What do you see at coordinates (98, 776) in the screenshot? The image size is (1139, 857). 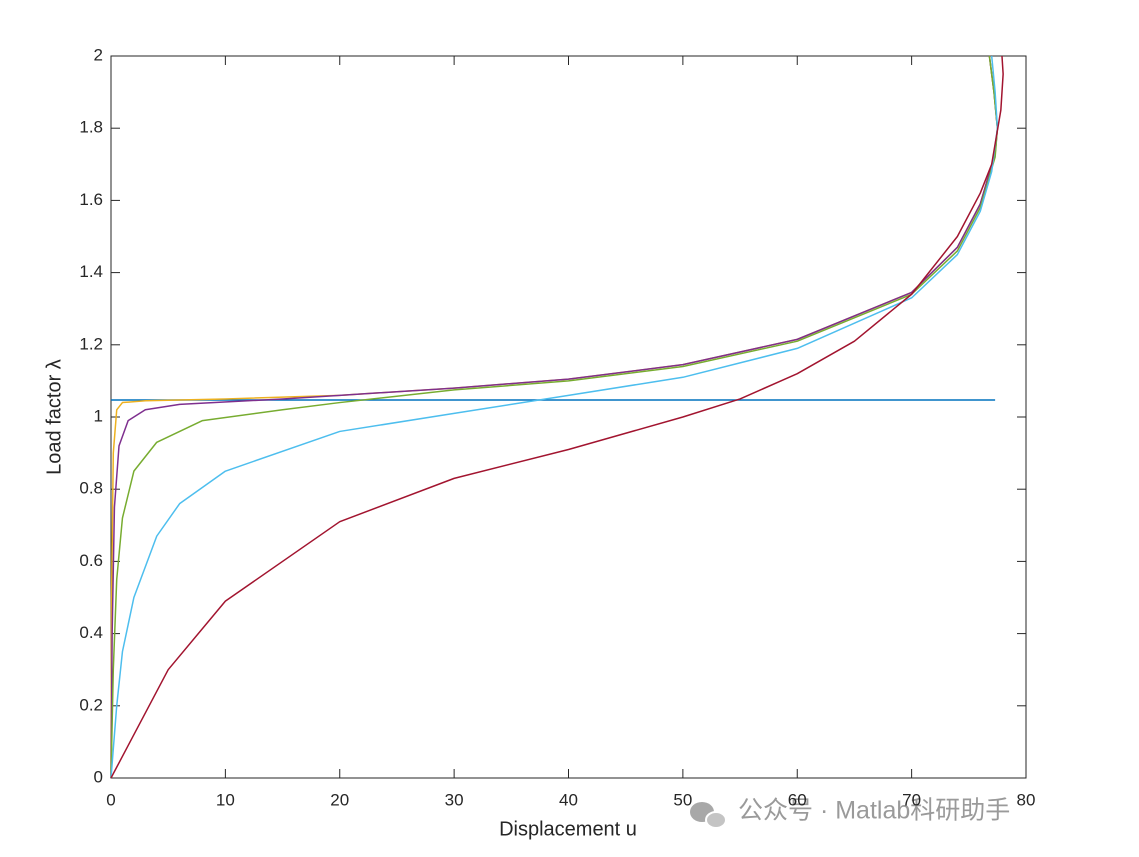 I see `y-tick-label: 0` at bounding box center [98, 776].